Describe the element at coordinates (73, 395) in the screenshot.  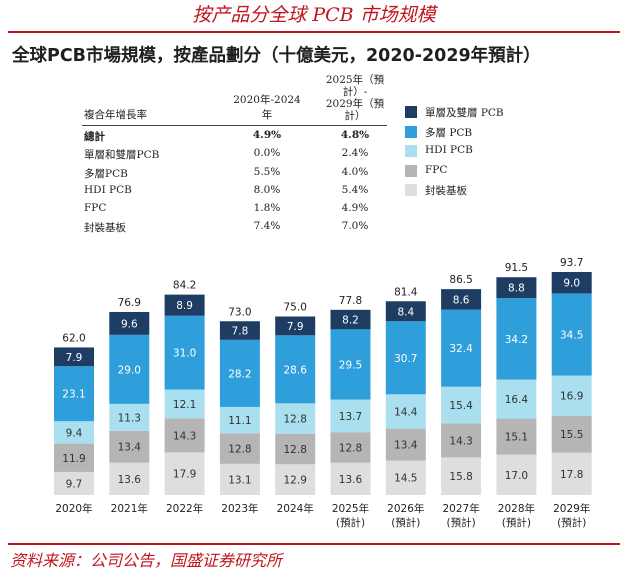
I see `bar-value-label: 23.1` at that location.